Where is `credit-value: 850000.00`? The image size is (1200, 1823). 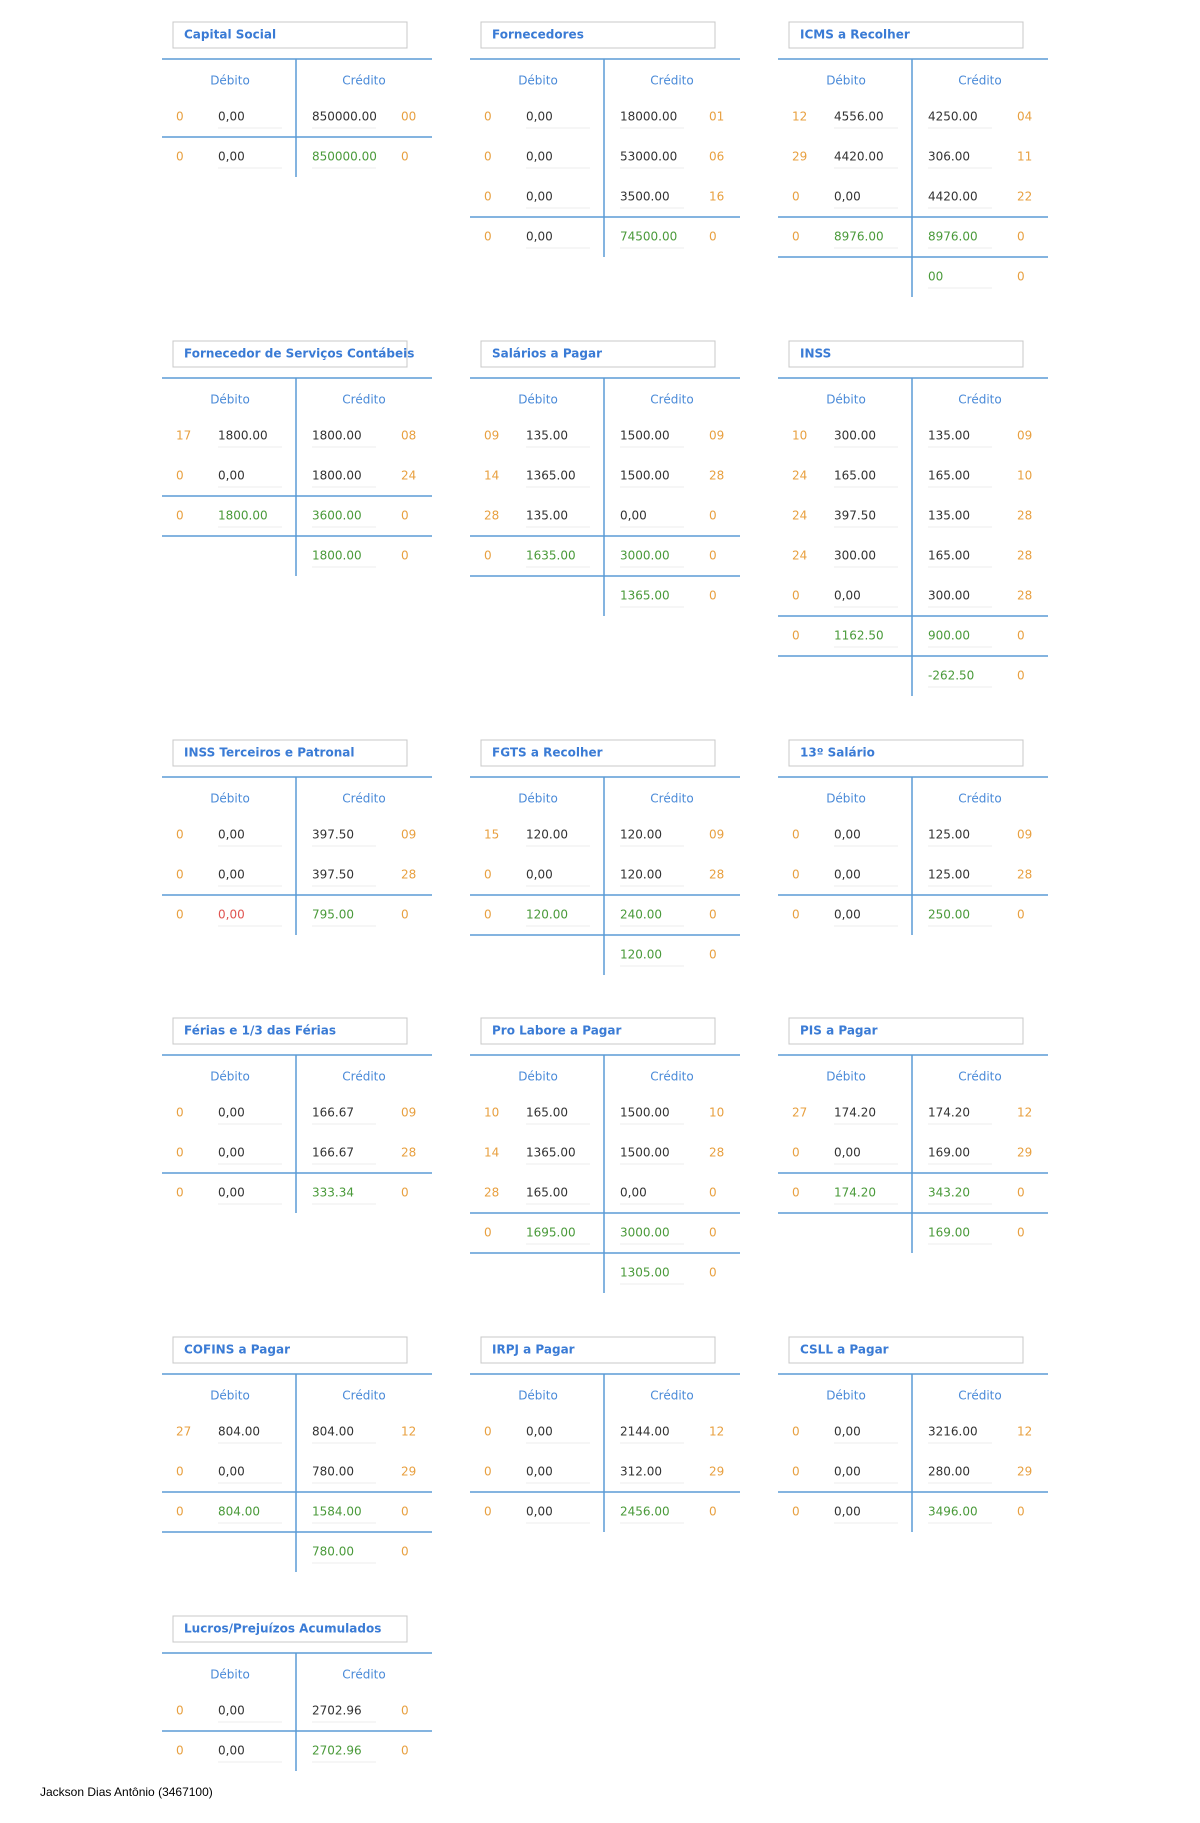 credit-value: 850000.00 is located at coordinates (344, 117).